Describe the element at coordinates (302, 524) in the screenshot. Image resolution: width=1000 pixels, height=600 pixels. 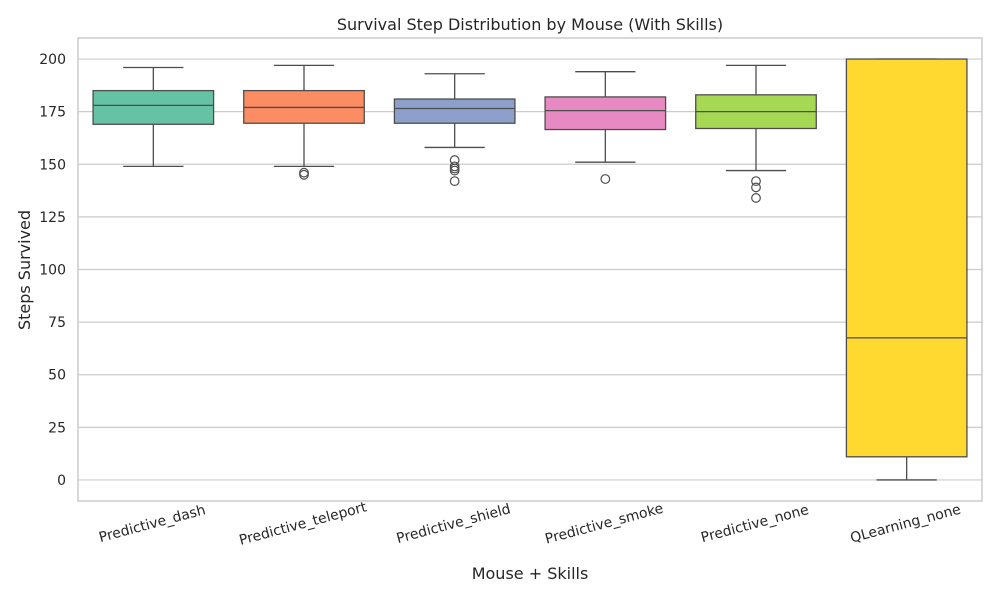
I see `x-tick-label: Predictive_teleport` at that location.